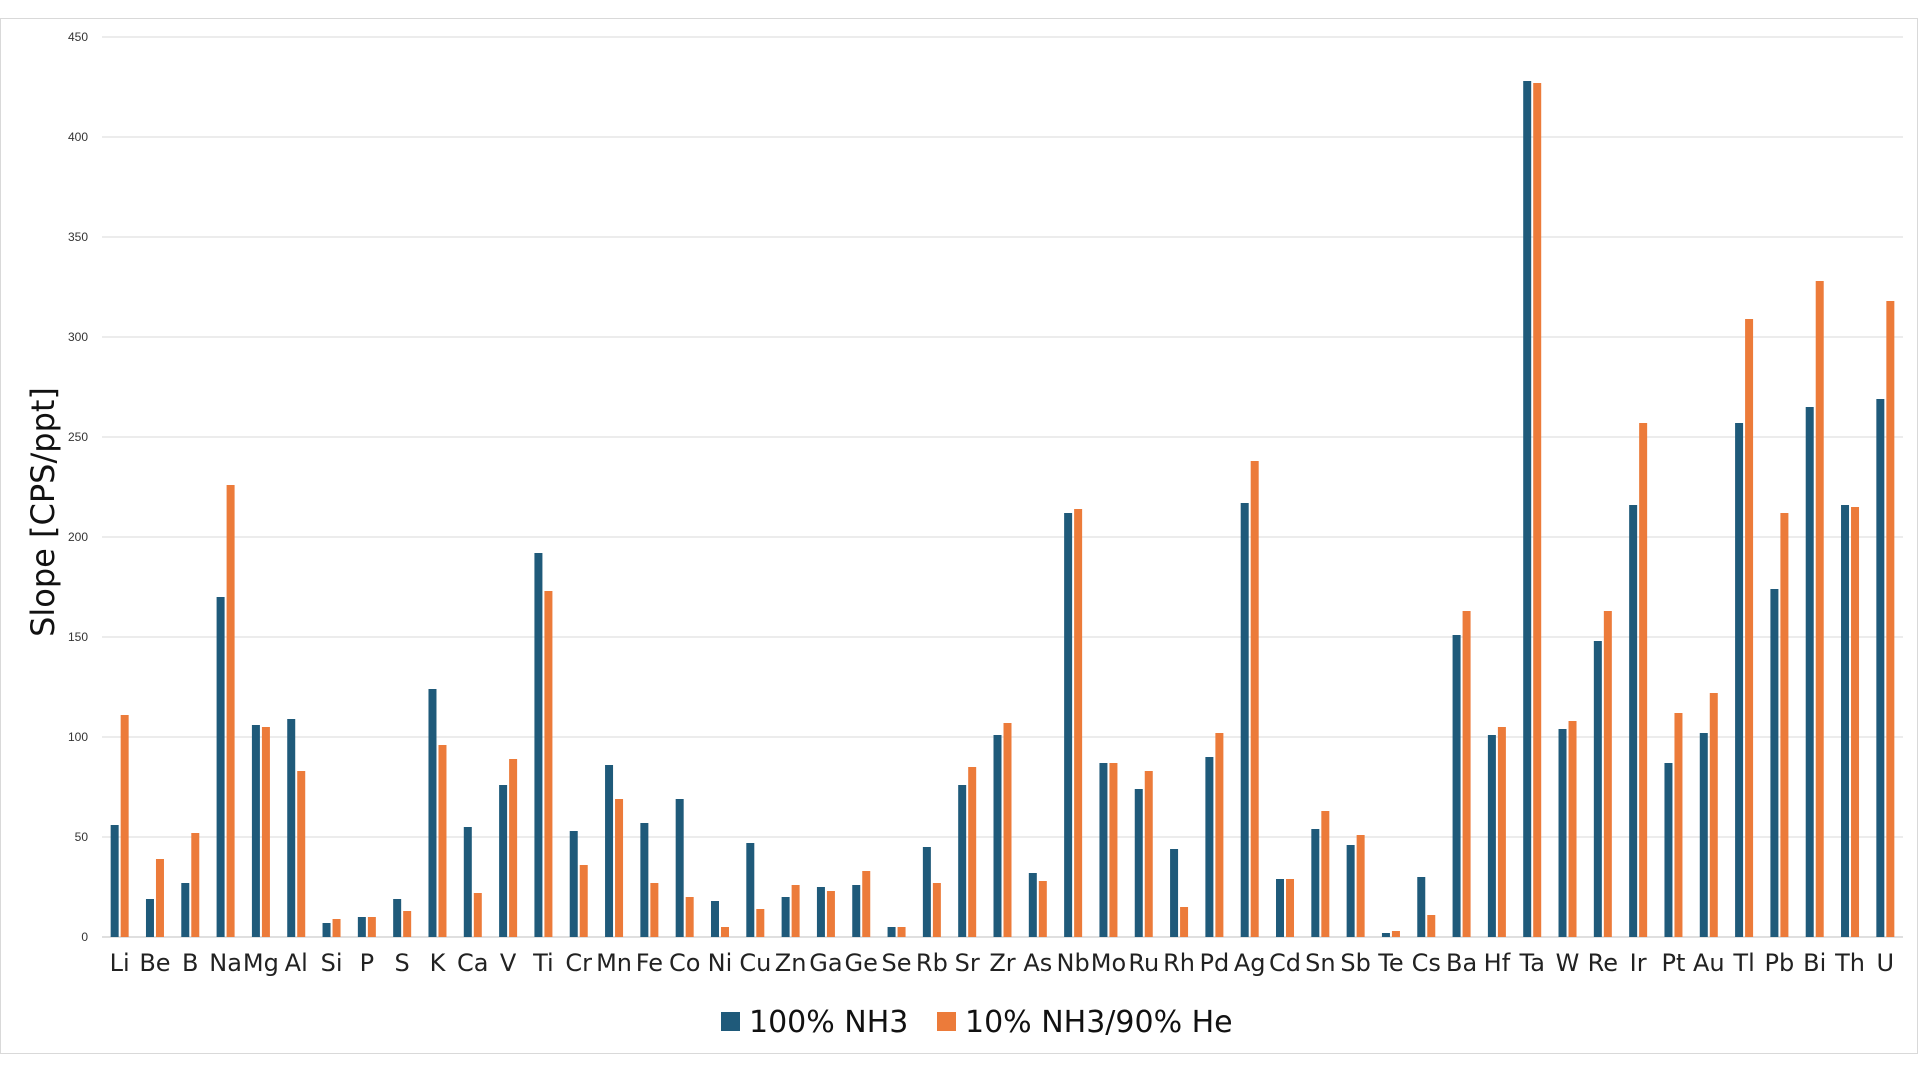  What do you see at coordinates (825, 963) in the screenshot?
I see `x-tick-label: Ga` at bounding box center [825, 963].